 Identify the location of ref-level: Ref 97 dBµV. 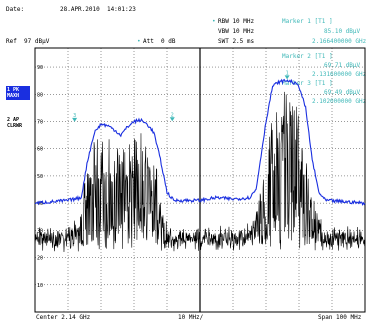
(28, 41).